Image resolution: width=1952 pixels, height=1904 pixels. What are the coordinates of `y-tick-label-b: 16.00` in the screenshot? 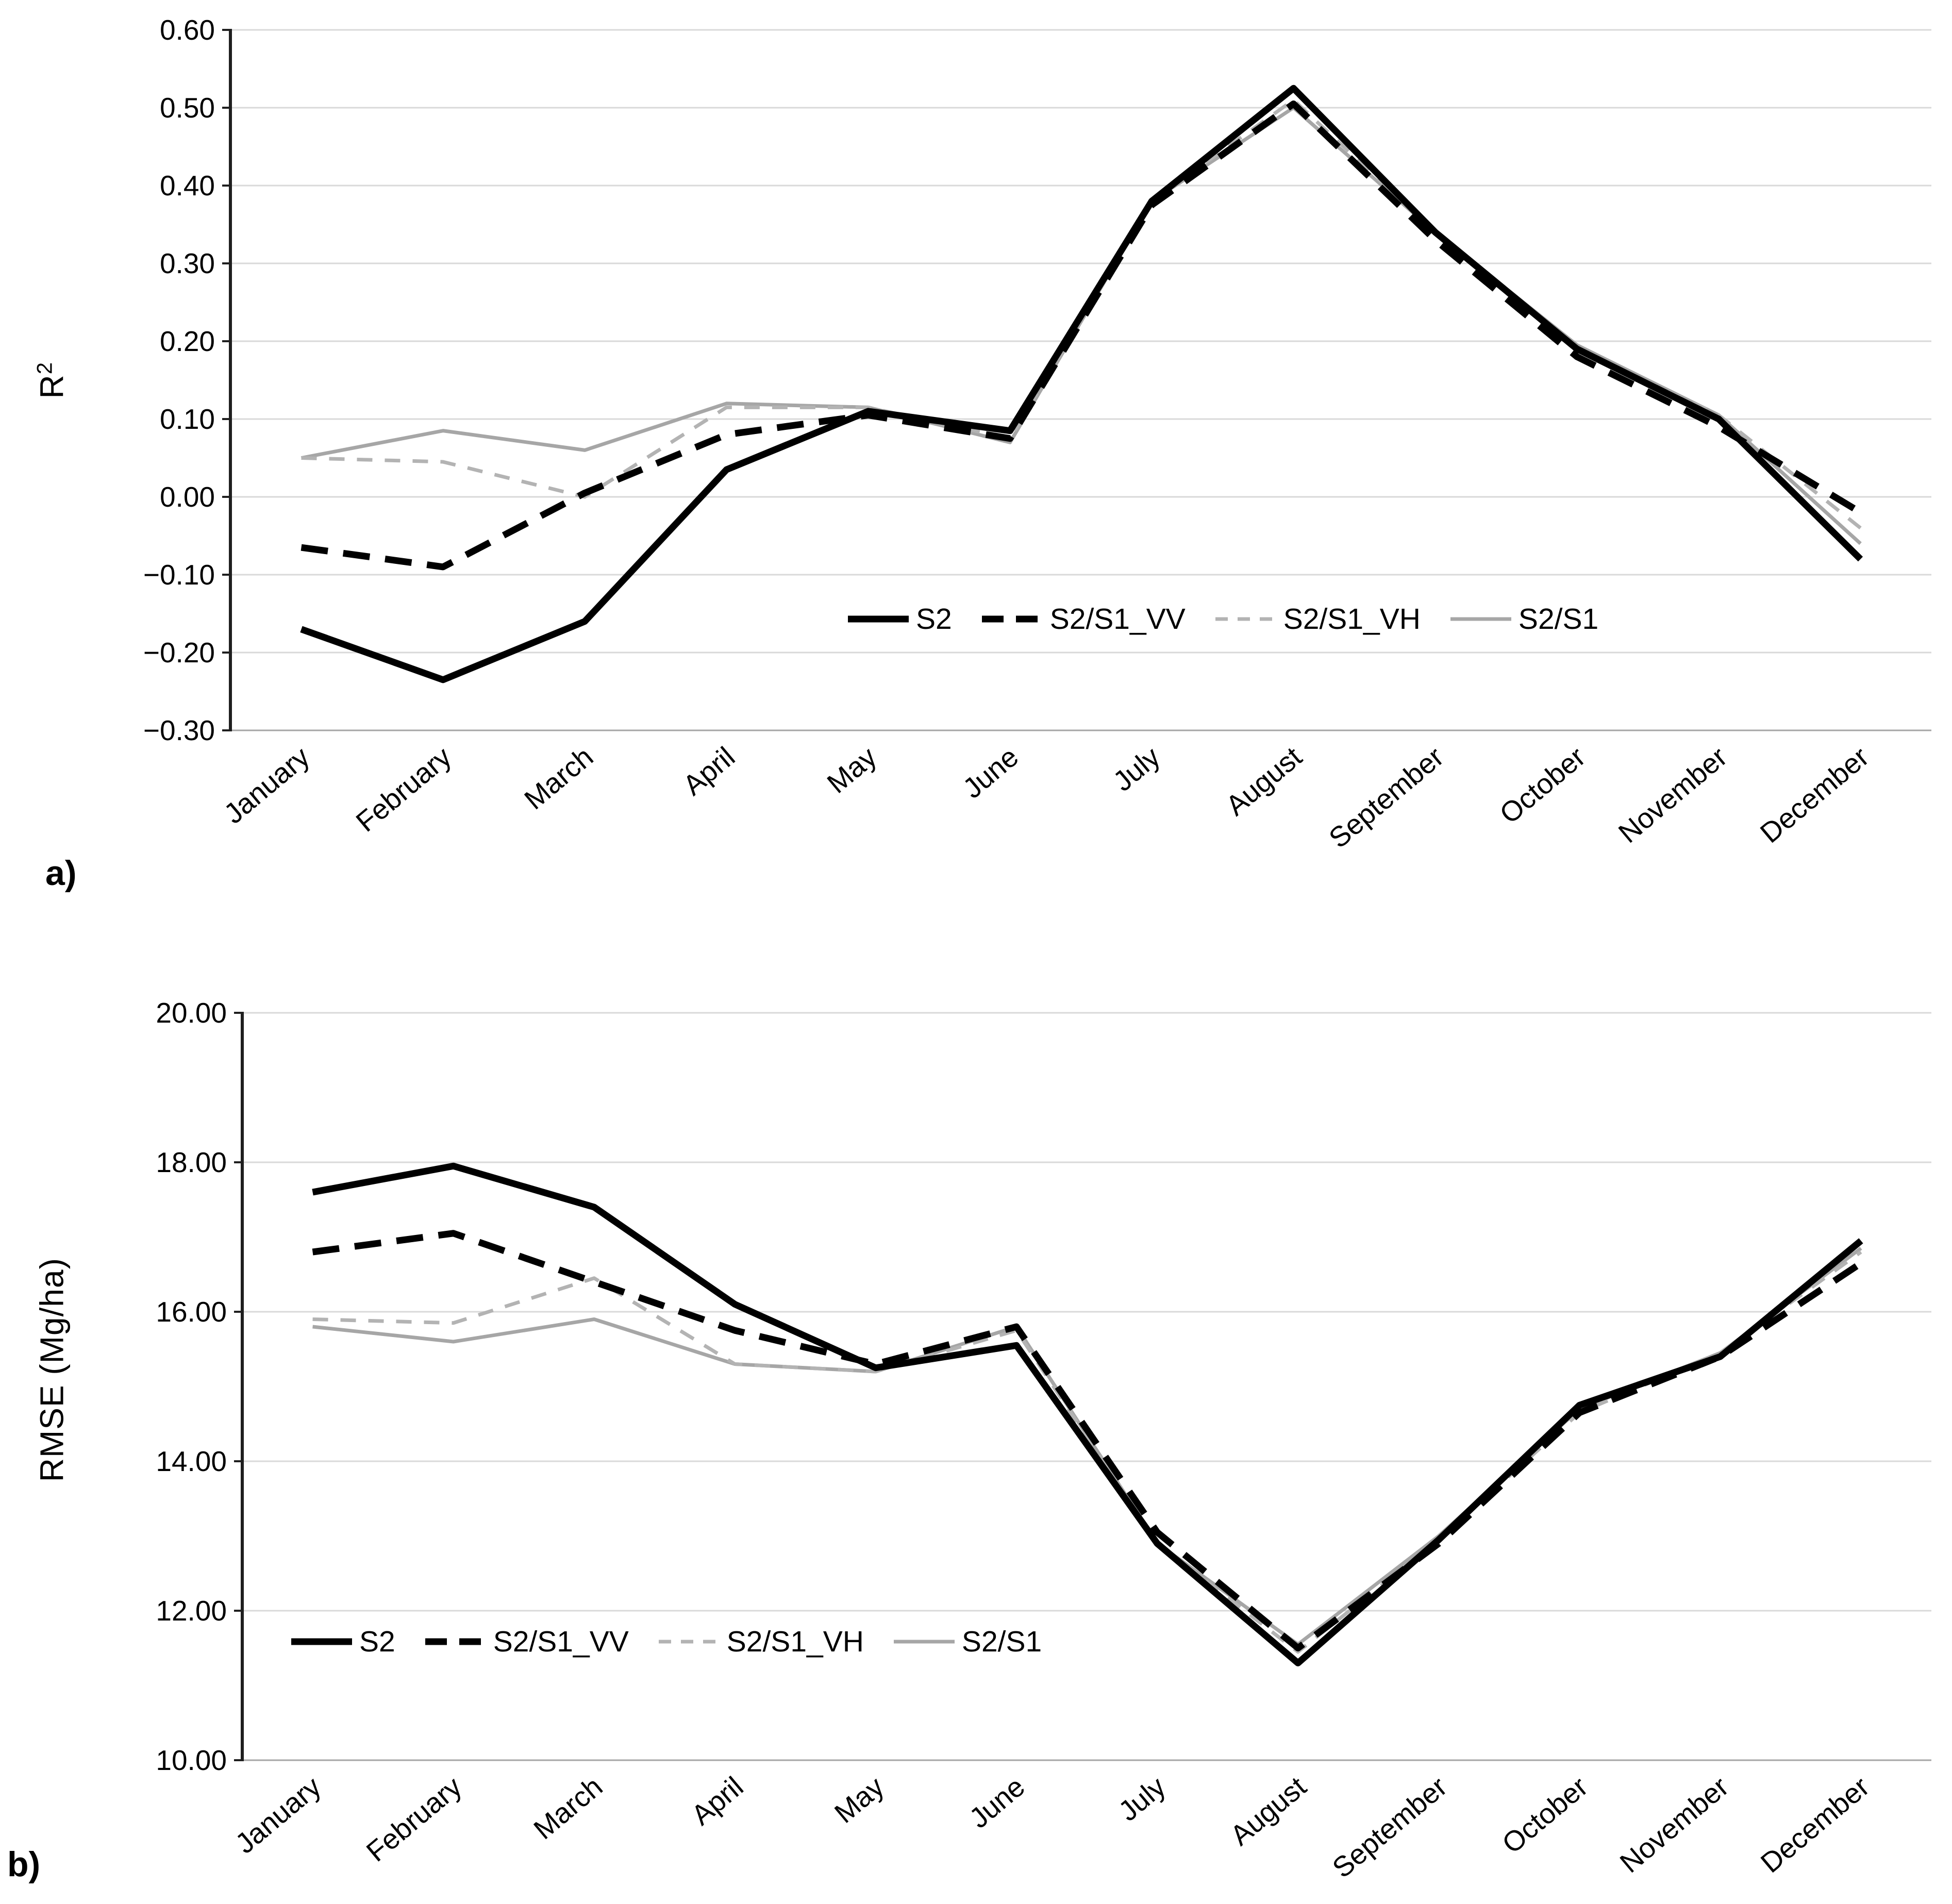 It's located at (191, 1312).